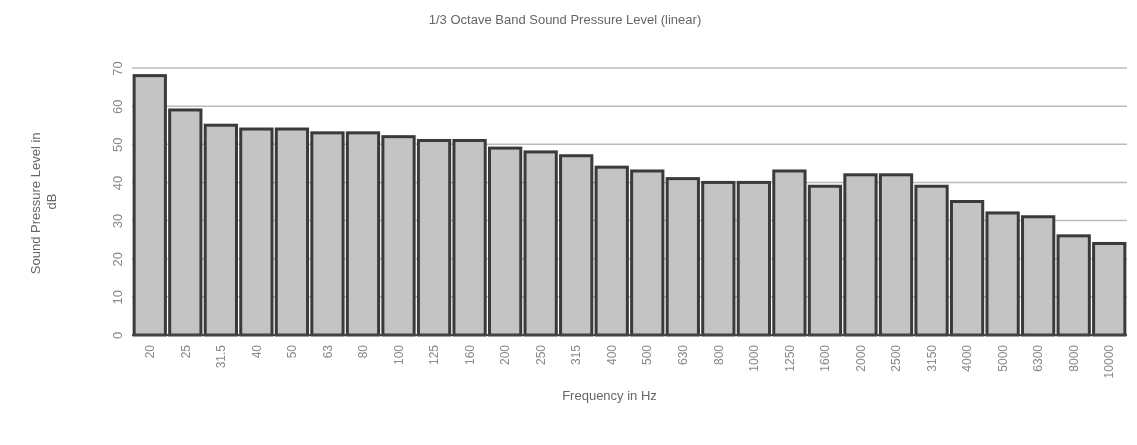 The image size is (1137, 445). What do you see at coordinates (860, 358) in the screenshot?
I see `x-tick-label: 2000` at bounding box center [860, 358].